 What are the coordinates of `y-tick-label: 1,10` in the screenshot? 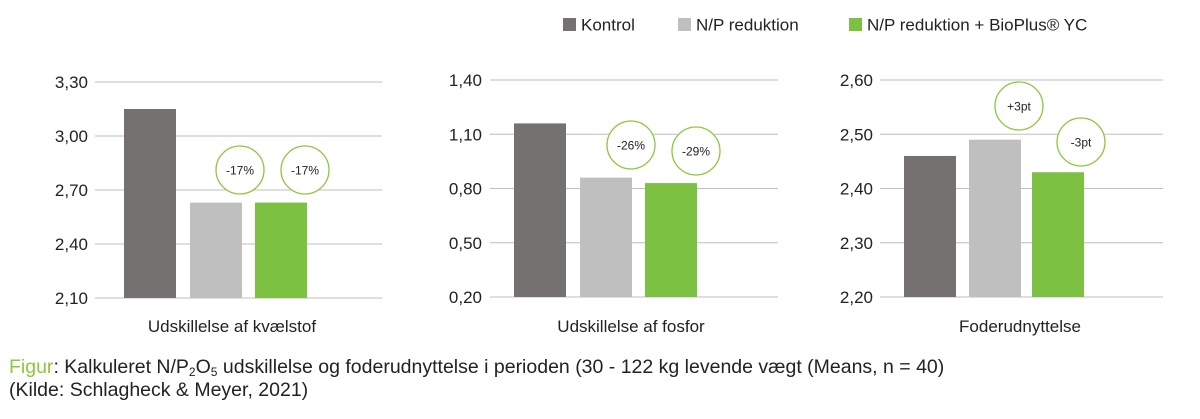 It's located at (465, 134).